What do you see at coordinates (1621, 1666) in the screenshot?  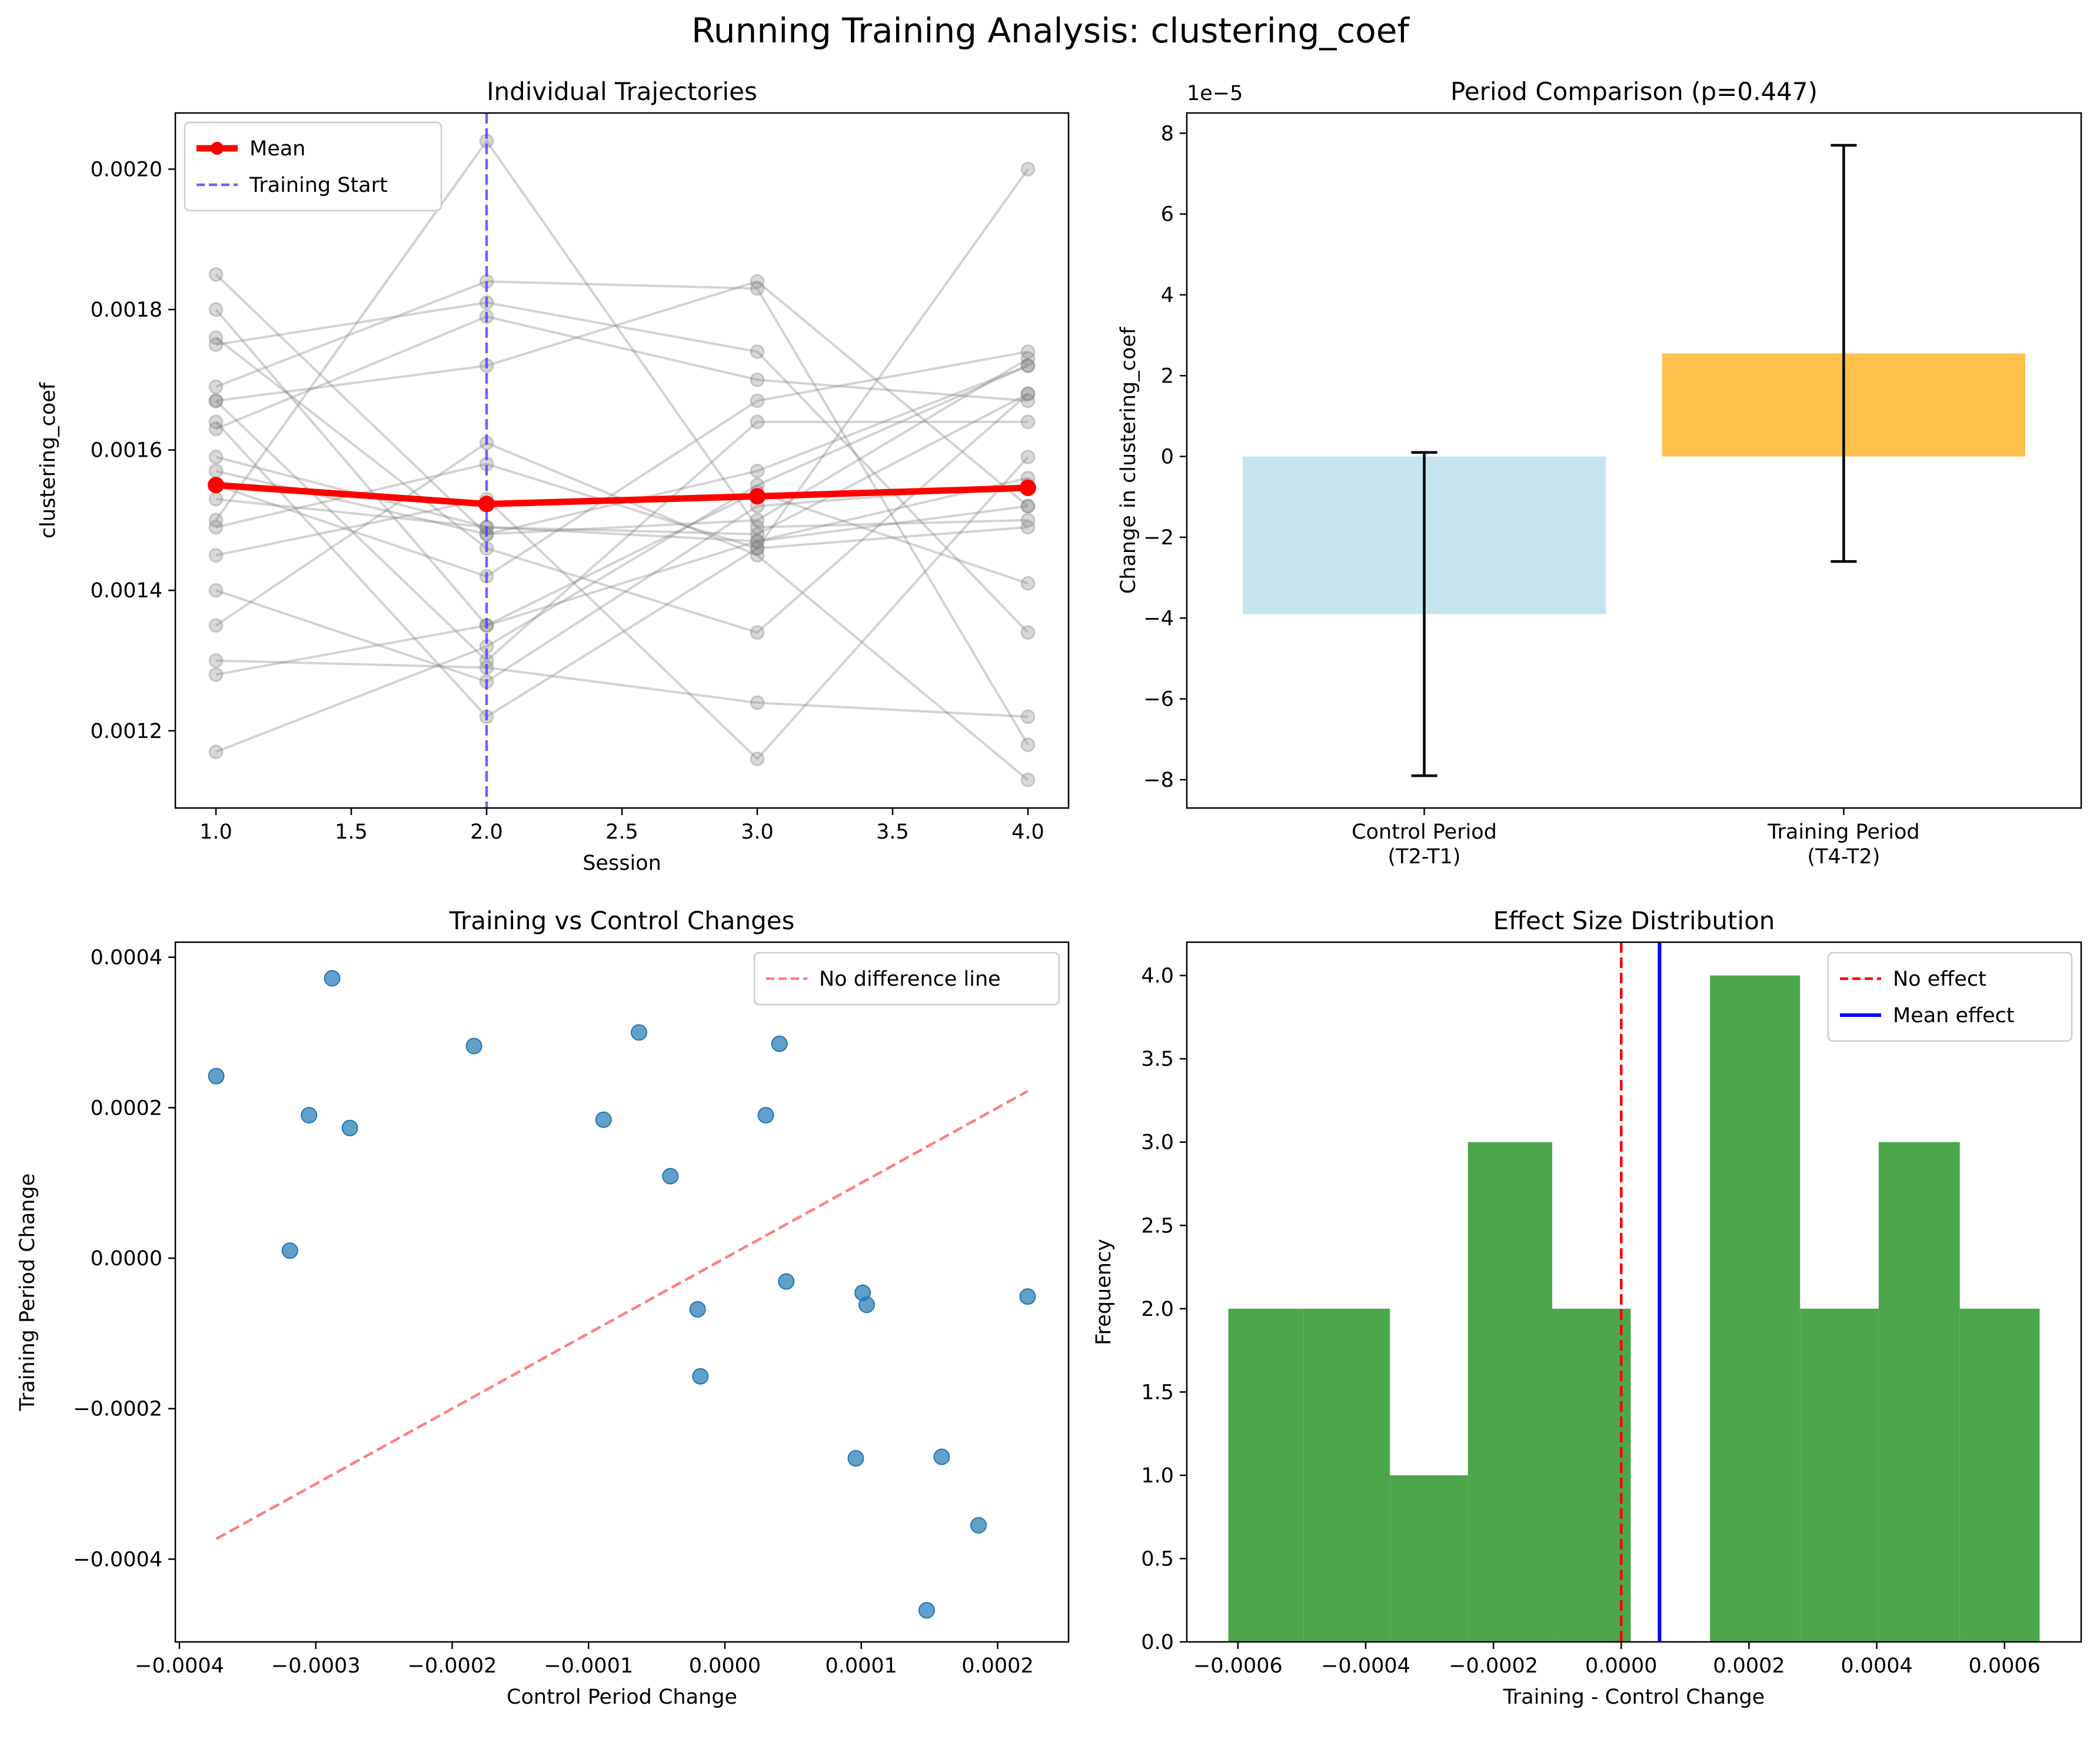 I see `x-tick-label: 0.0000` at bounding box center [1621, 1666].